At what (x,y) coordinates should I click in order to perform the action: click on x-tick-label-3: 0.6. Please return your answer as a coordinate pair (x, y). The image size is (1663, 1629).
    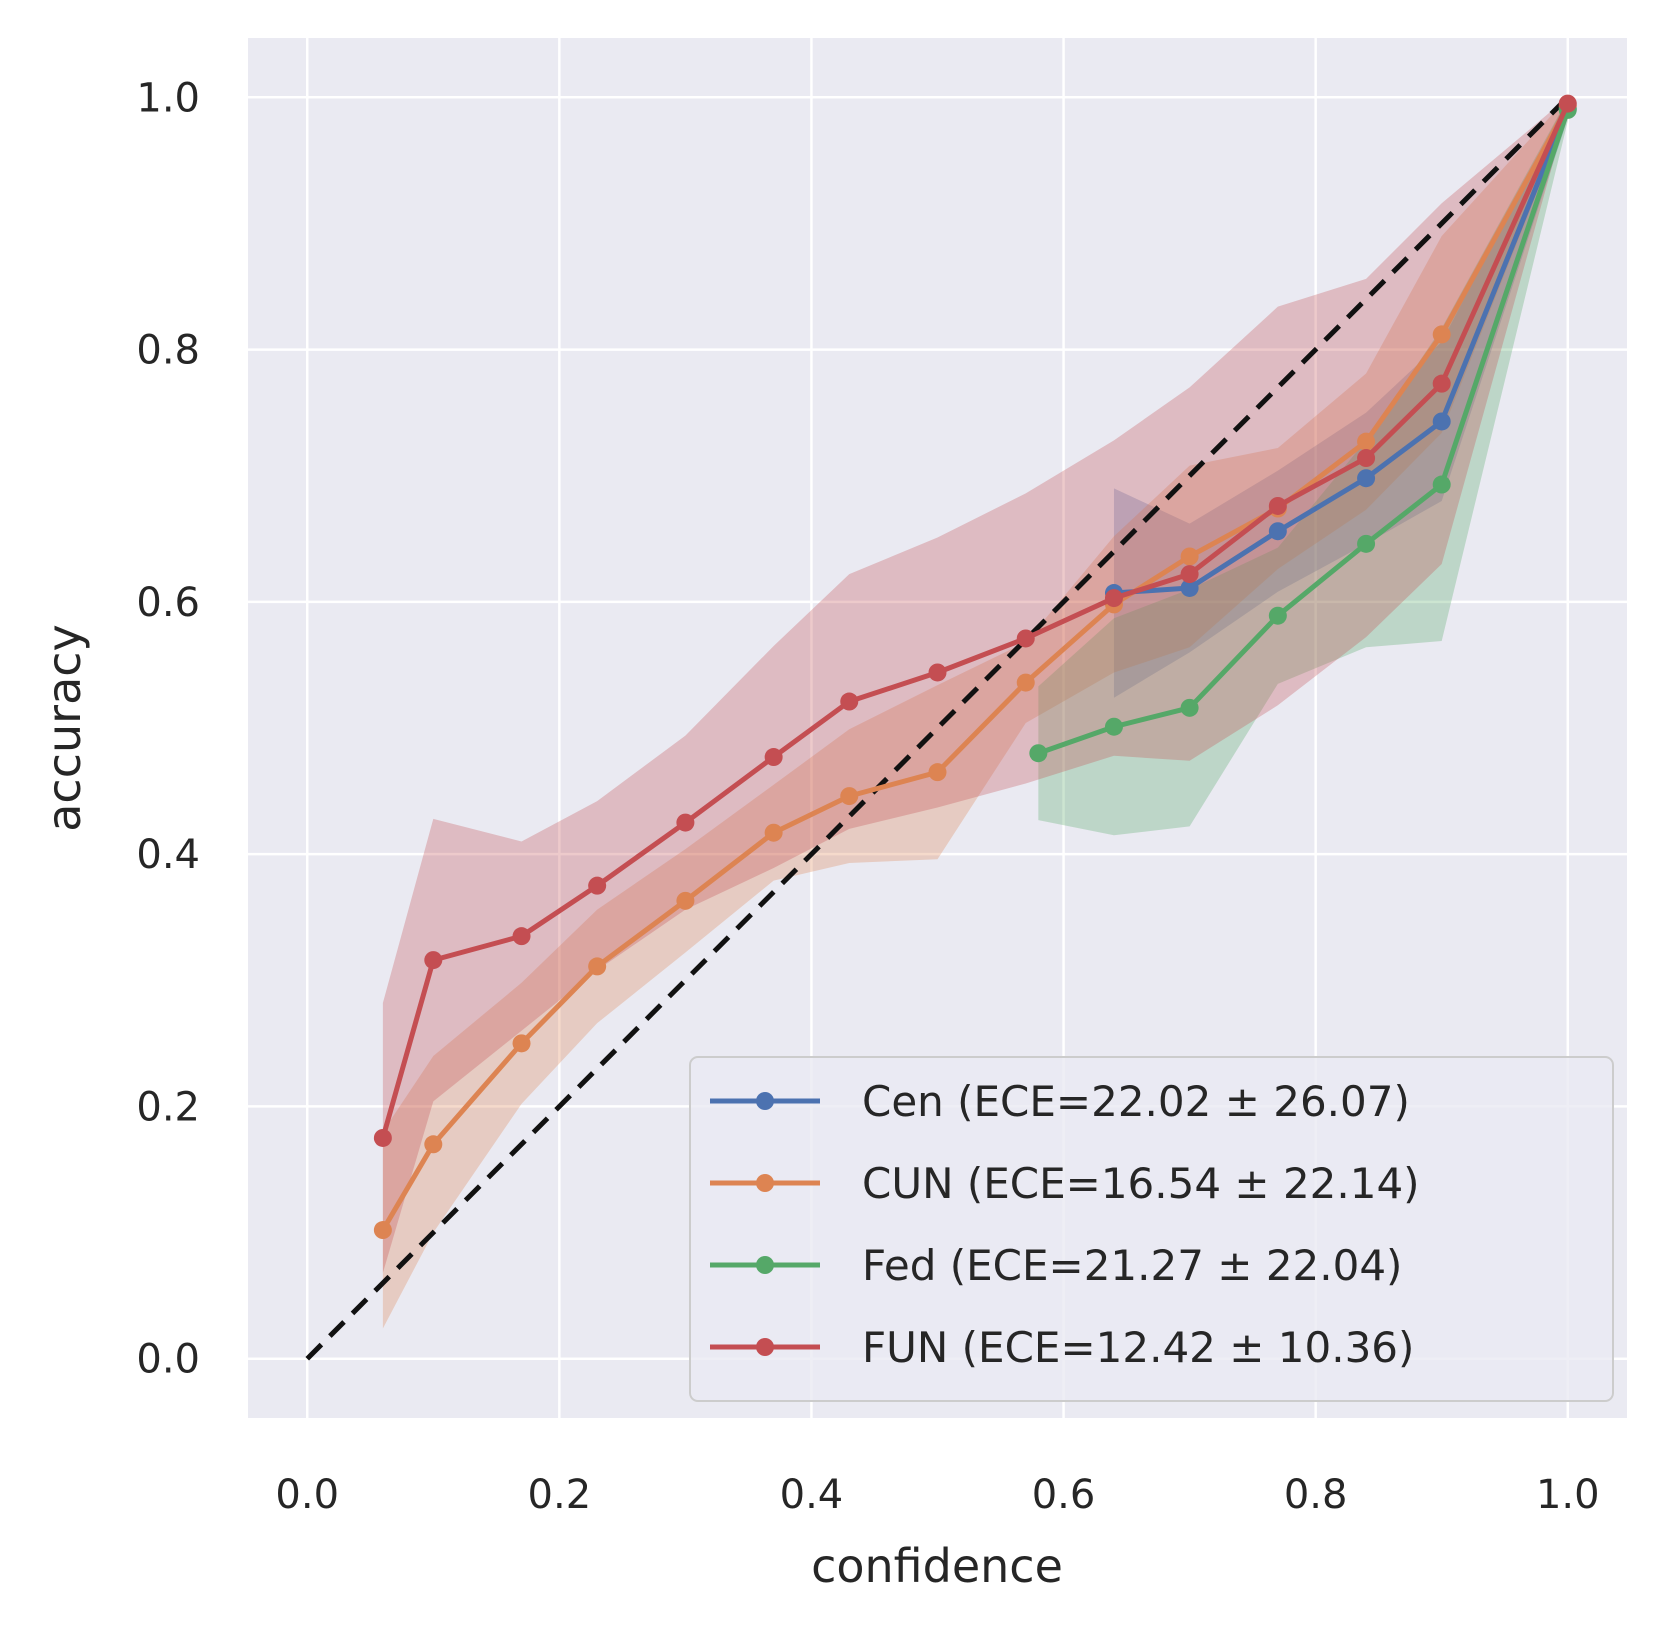
    Looking at the image, I should click on (1064, 1495).